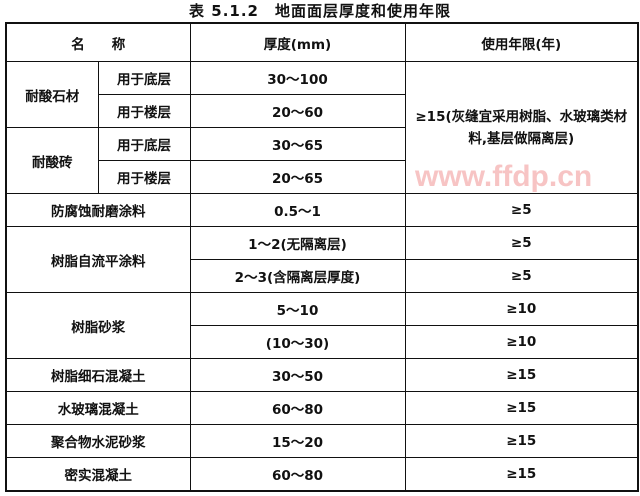 The height and width of the screenshot is (496, 640). I want to click on cell-thickness: 30～50, so click(297, 375).